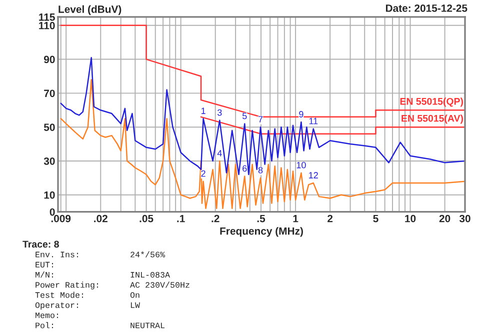  Describe the element at coordinates (410, 218) in the screenshot. I see `x-tick-label: 10` at that location.